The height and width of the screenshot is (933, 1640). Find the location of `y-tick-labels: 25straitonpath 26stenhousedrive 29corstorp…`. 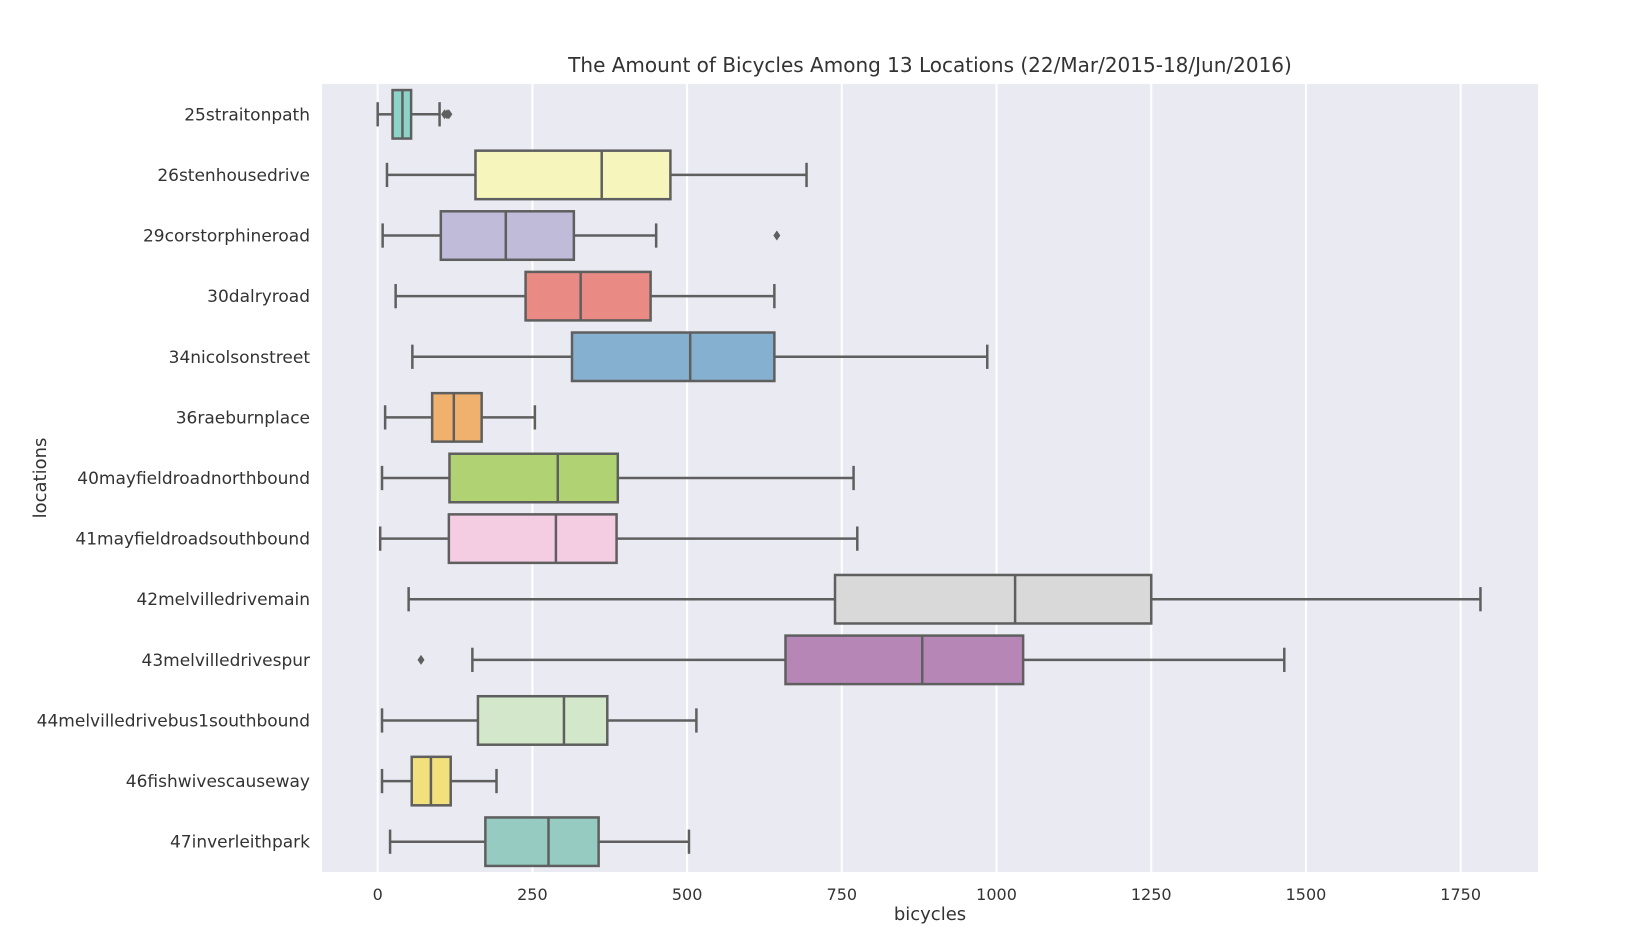

y-tick-labels: 25straitonpath 26stenhousedrive 29corstorp… is located at coordinates (174, 478).